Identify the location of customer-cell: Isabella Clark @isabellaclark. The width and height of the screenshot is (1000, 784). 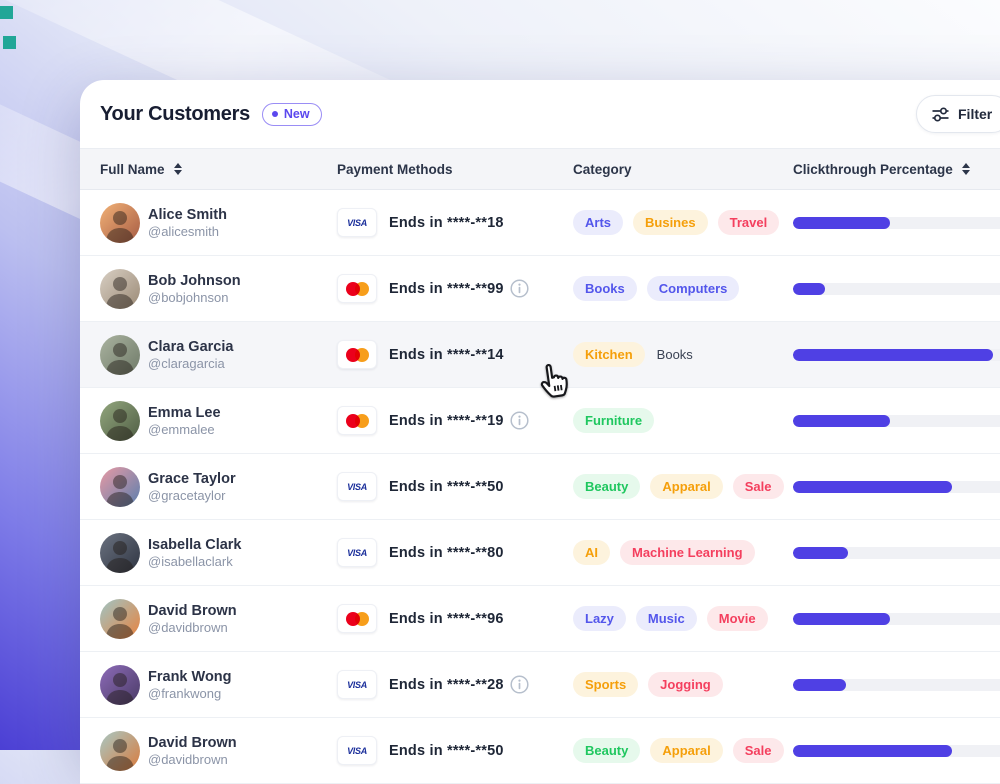
(218, 552).